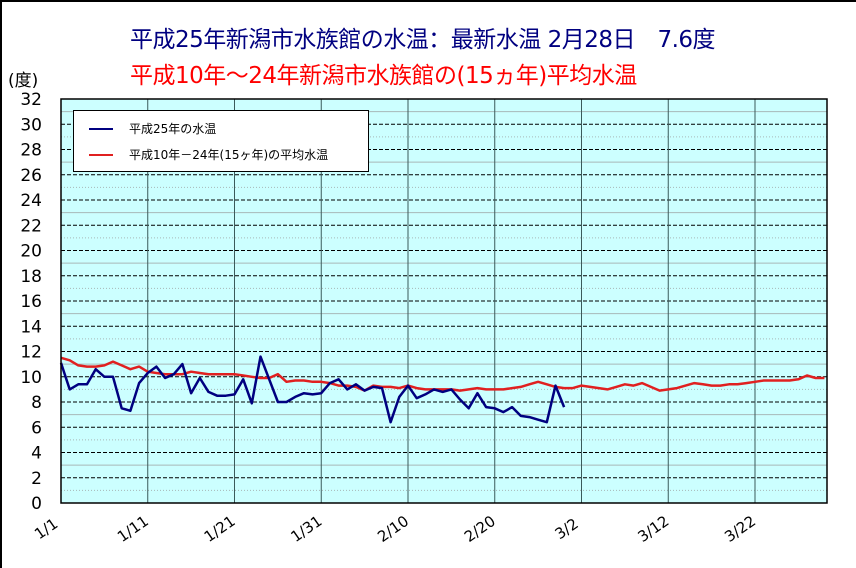  Describe the element at coordinates (173, 129) in the screenshot. I see `legend-label: 平成25年の水温` at that location.